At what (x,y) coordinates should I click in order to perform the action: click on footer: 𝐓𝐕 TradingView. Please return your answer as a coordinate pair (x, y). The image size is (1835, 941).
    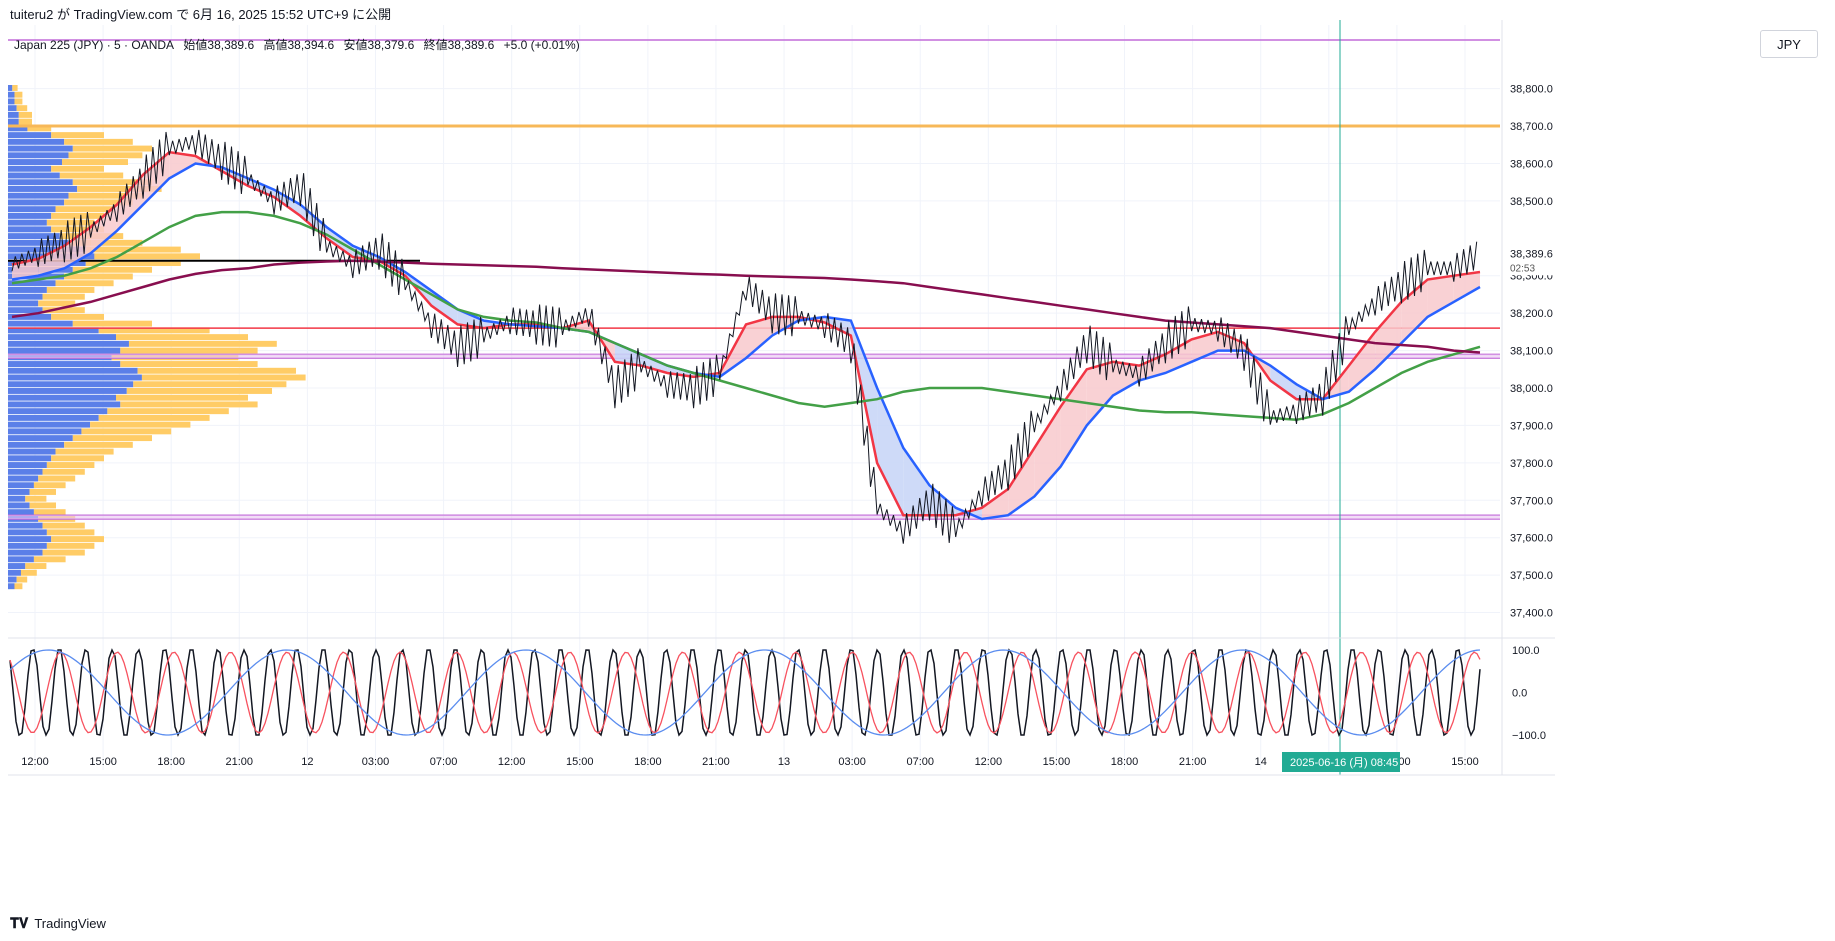
    Looking at the image, I should click on (58, 923).